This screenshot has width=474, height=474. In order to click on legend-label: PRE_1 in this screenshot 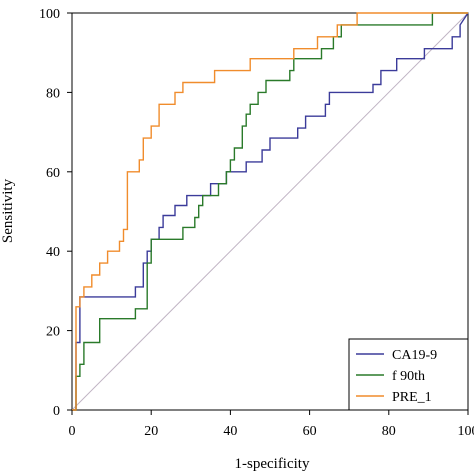, I will do `click(412, 397)`.